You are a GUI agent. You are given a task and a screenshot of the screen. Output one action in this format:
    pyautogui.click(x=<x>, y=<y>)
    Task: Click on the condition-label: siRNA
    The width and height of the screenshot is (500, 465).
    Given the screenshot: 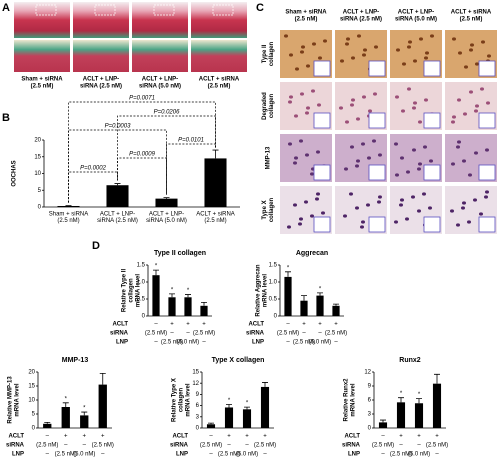 What is the action you would take?
    pyautogui.click(x=179, y=446)
    